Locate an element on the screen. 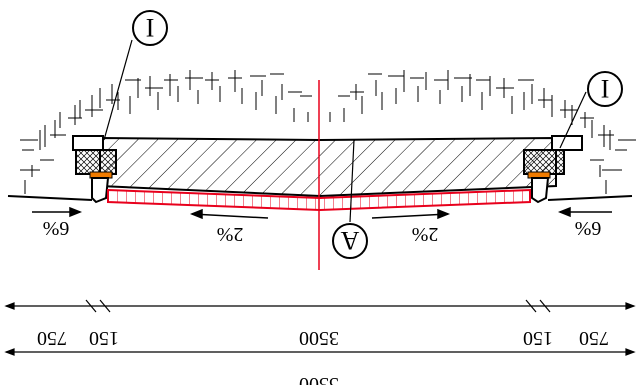 The height and width of the screenshot is (385, 638). left-gutter is located at coordinates (100, 190).